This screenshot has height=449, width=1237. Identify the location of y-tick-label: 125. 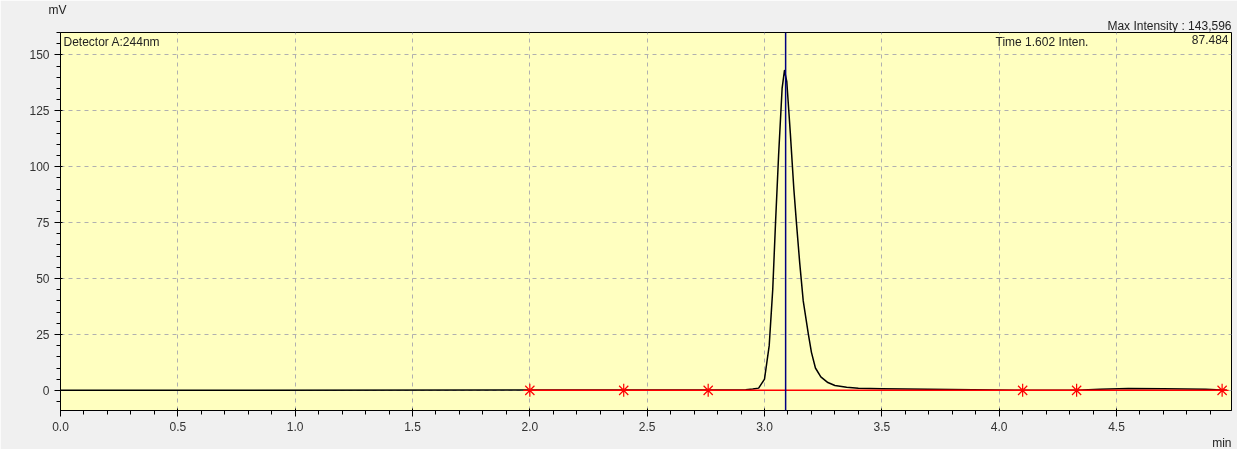
(39, 111).